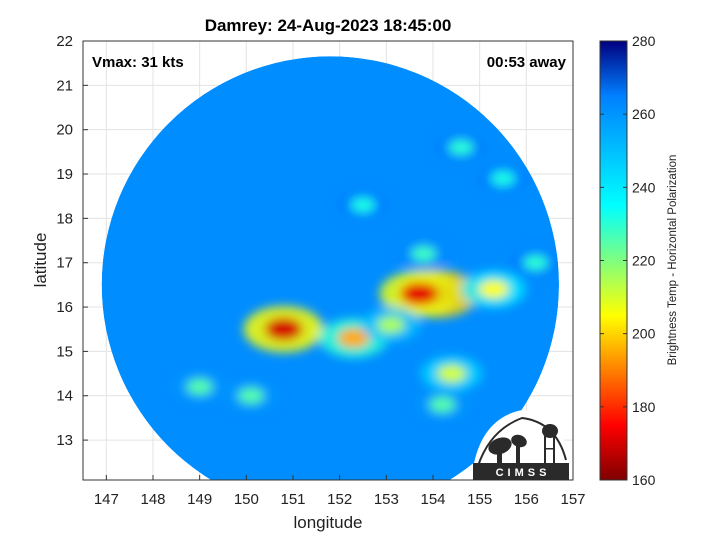 The height and width of the screenshot is (540, 720). I want to click on colorbar-tick-label: 240, so click(644, 187).